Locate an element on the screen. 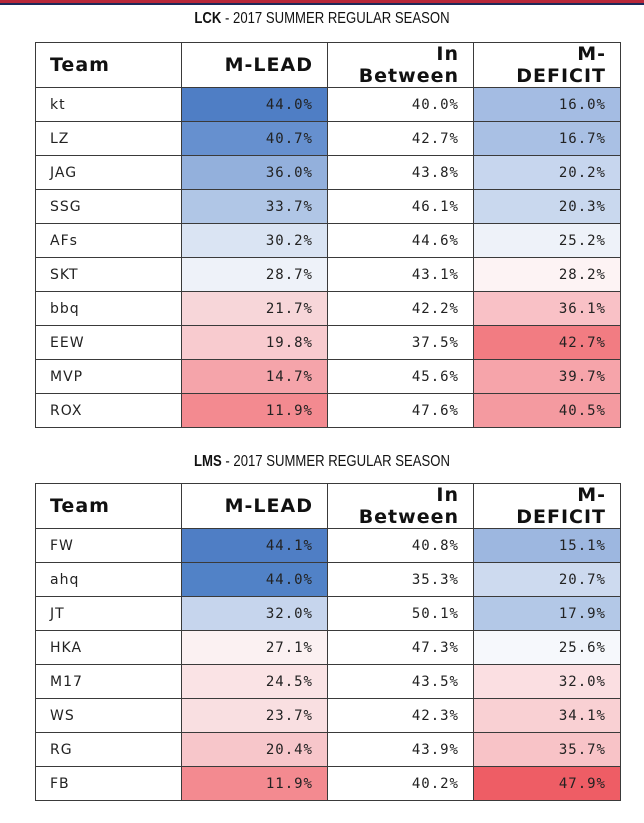 This screenshot has height=823, width=644. m-deficit-cell: 16.7% is located at coordinates (547, 138).